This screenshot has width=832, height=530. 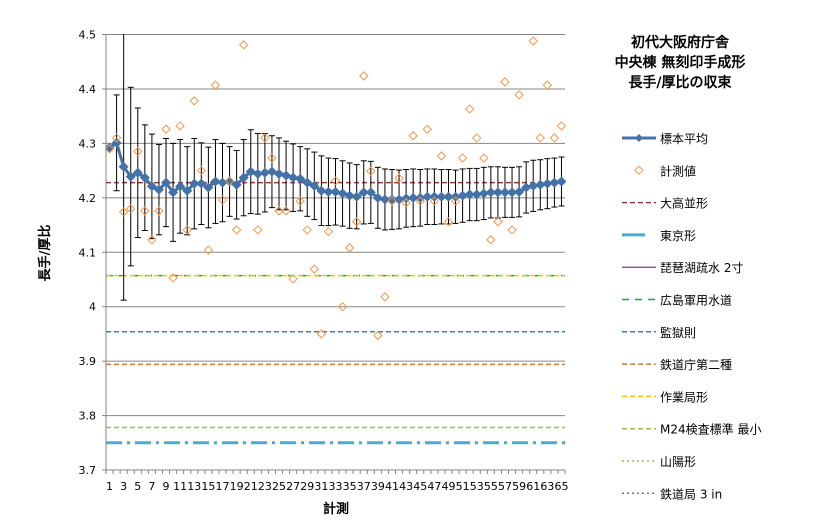 I want to click on legend-label: 東京形, so click(x=678, y=236).